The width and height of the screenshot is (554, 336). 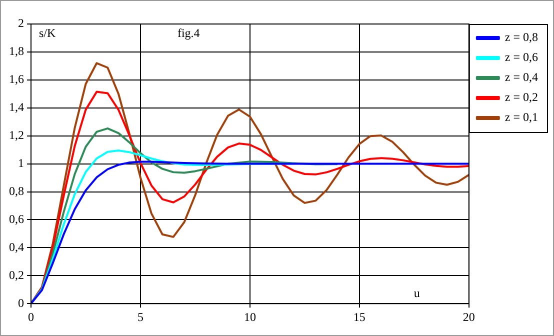 What do you see at coordinates (21, 303) in the screenshot?
I see `y-tick-label: 0` at bounding box center [21, 303].